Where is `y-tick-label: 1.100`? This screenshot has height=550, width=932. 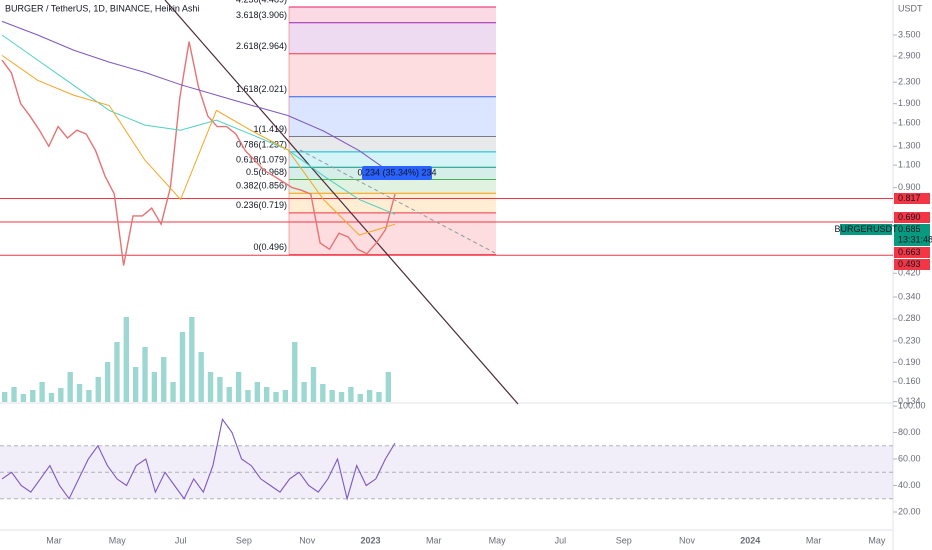 y-tick-label: 1.100 is located at coordinates (909, 164).